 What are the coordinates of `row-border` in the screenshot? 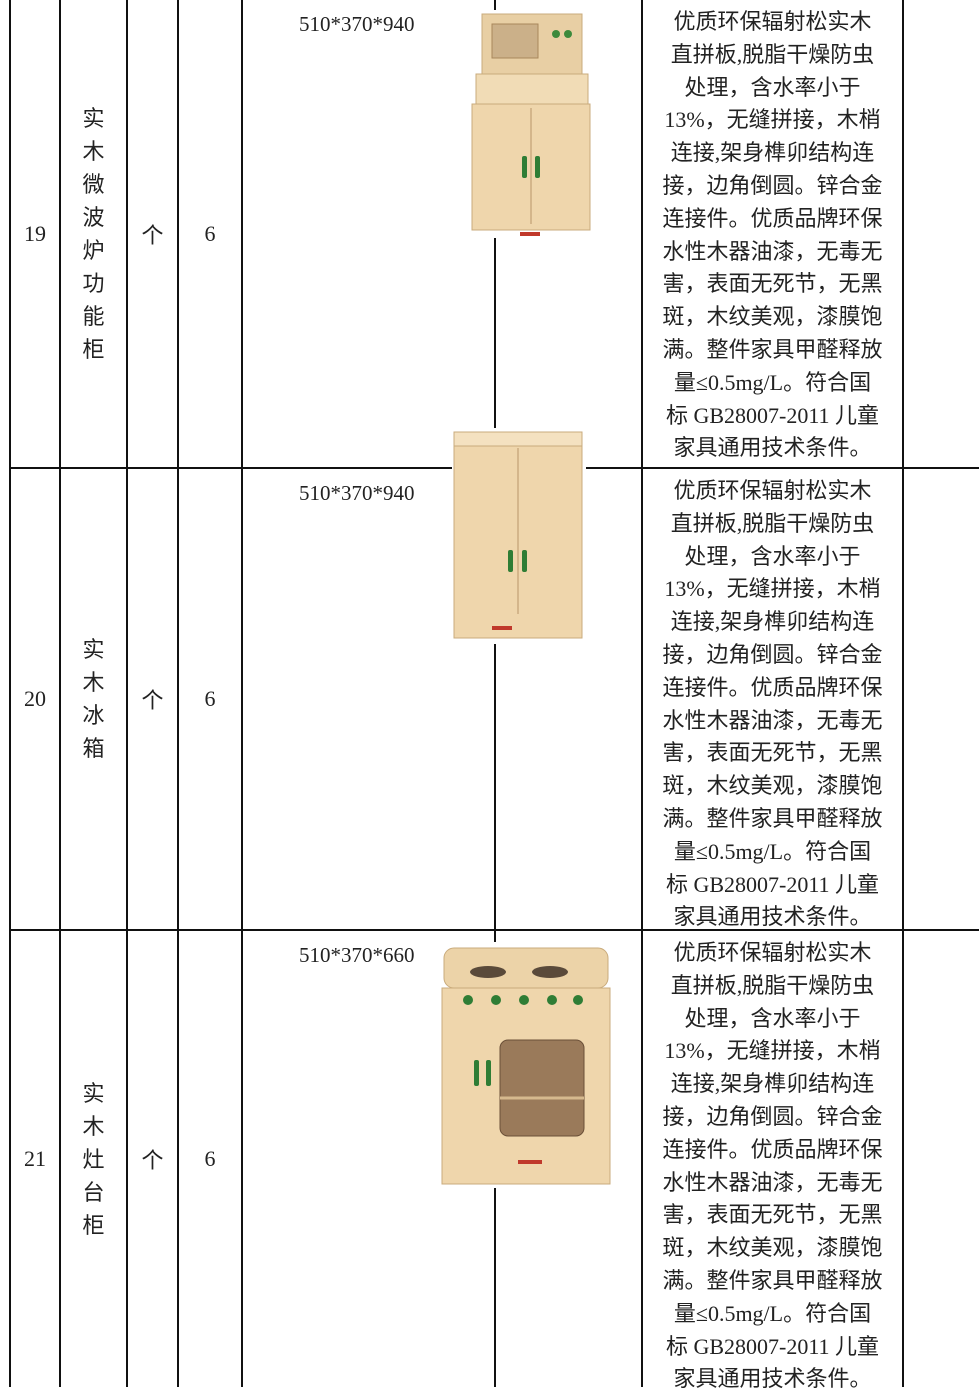 It's located at (494, 930).